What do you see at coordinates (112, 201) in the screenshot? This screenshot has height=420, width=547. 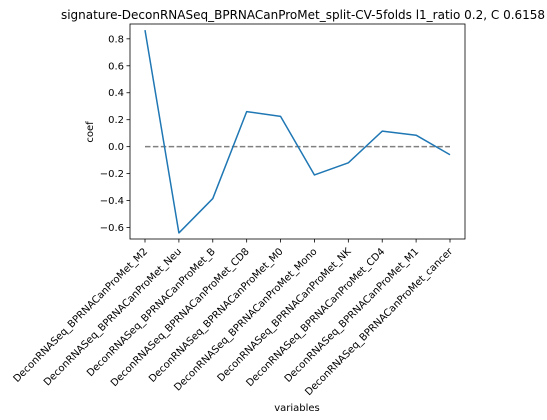 I see `y-tick-label: −0.4` at bounding box center [112, 201].